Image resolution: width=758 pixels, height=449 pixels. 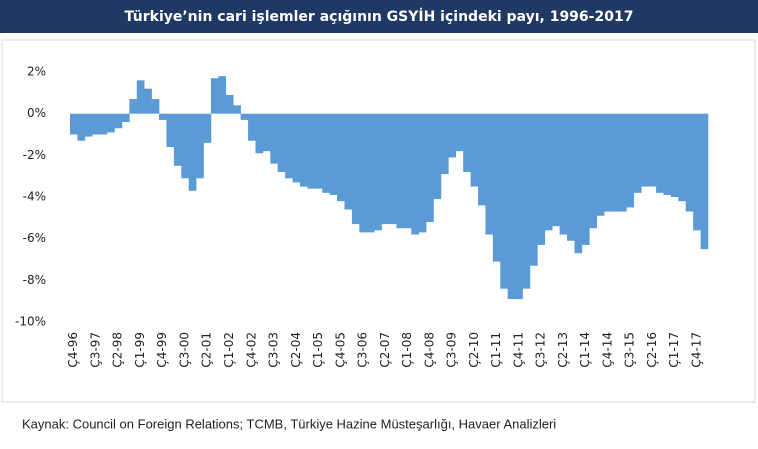 I want to click on x-tick-label: Ç1-02, so click(x=229, y=350).